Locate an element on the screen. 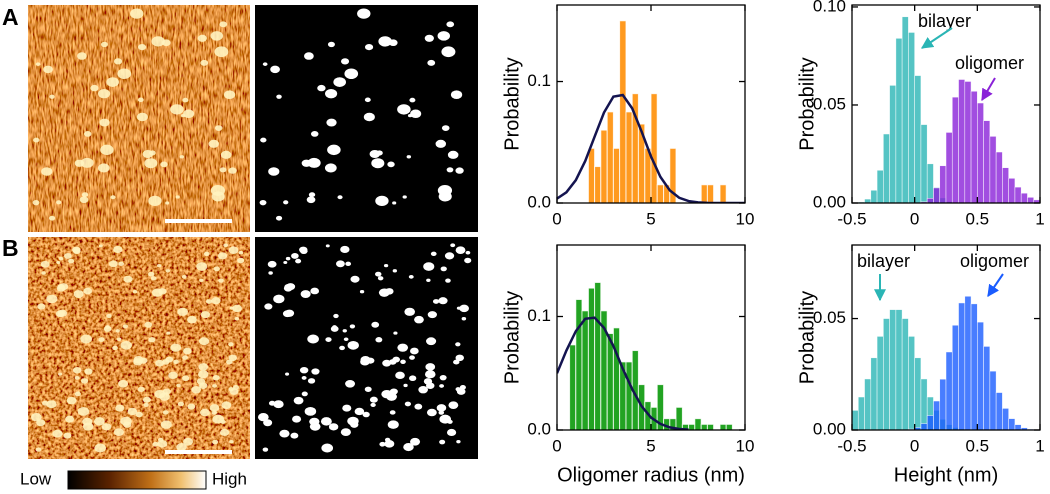 The width and height of the screenshot is (1050, 494). annotation: oligomer is located at coordinates (994, 261).